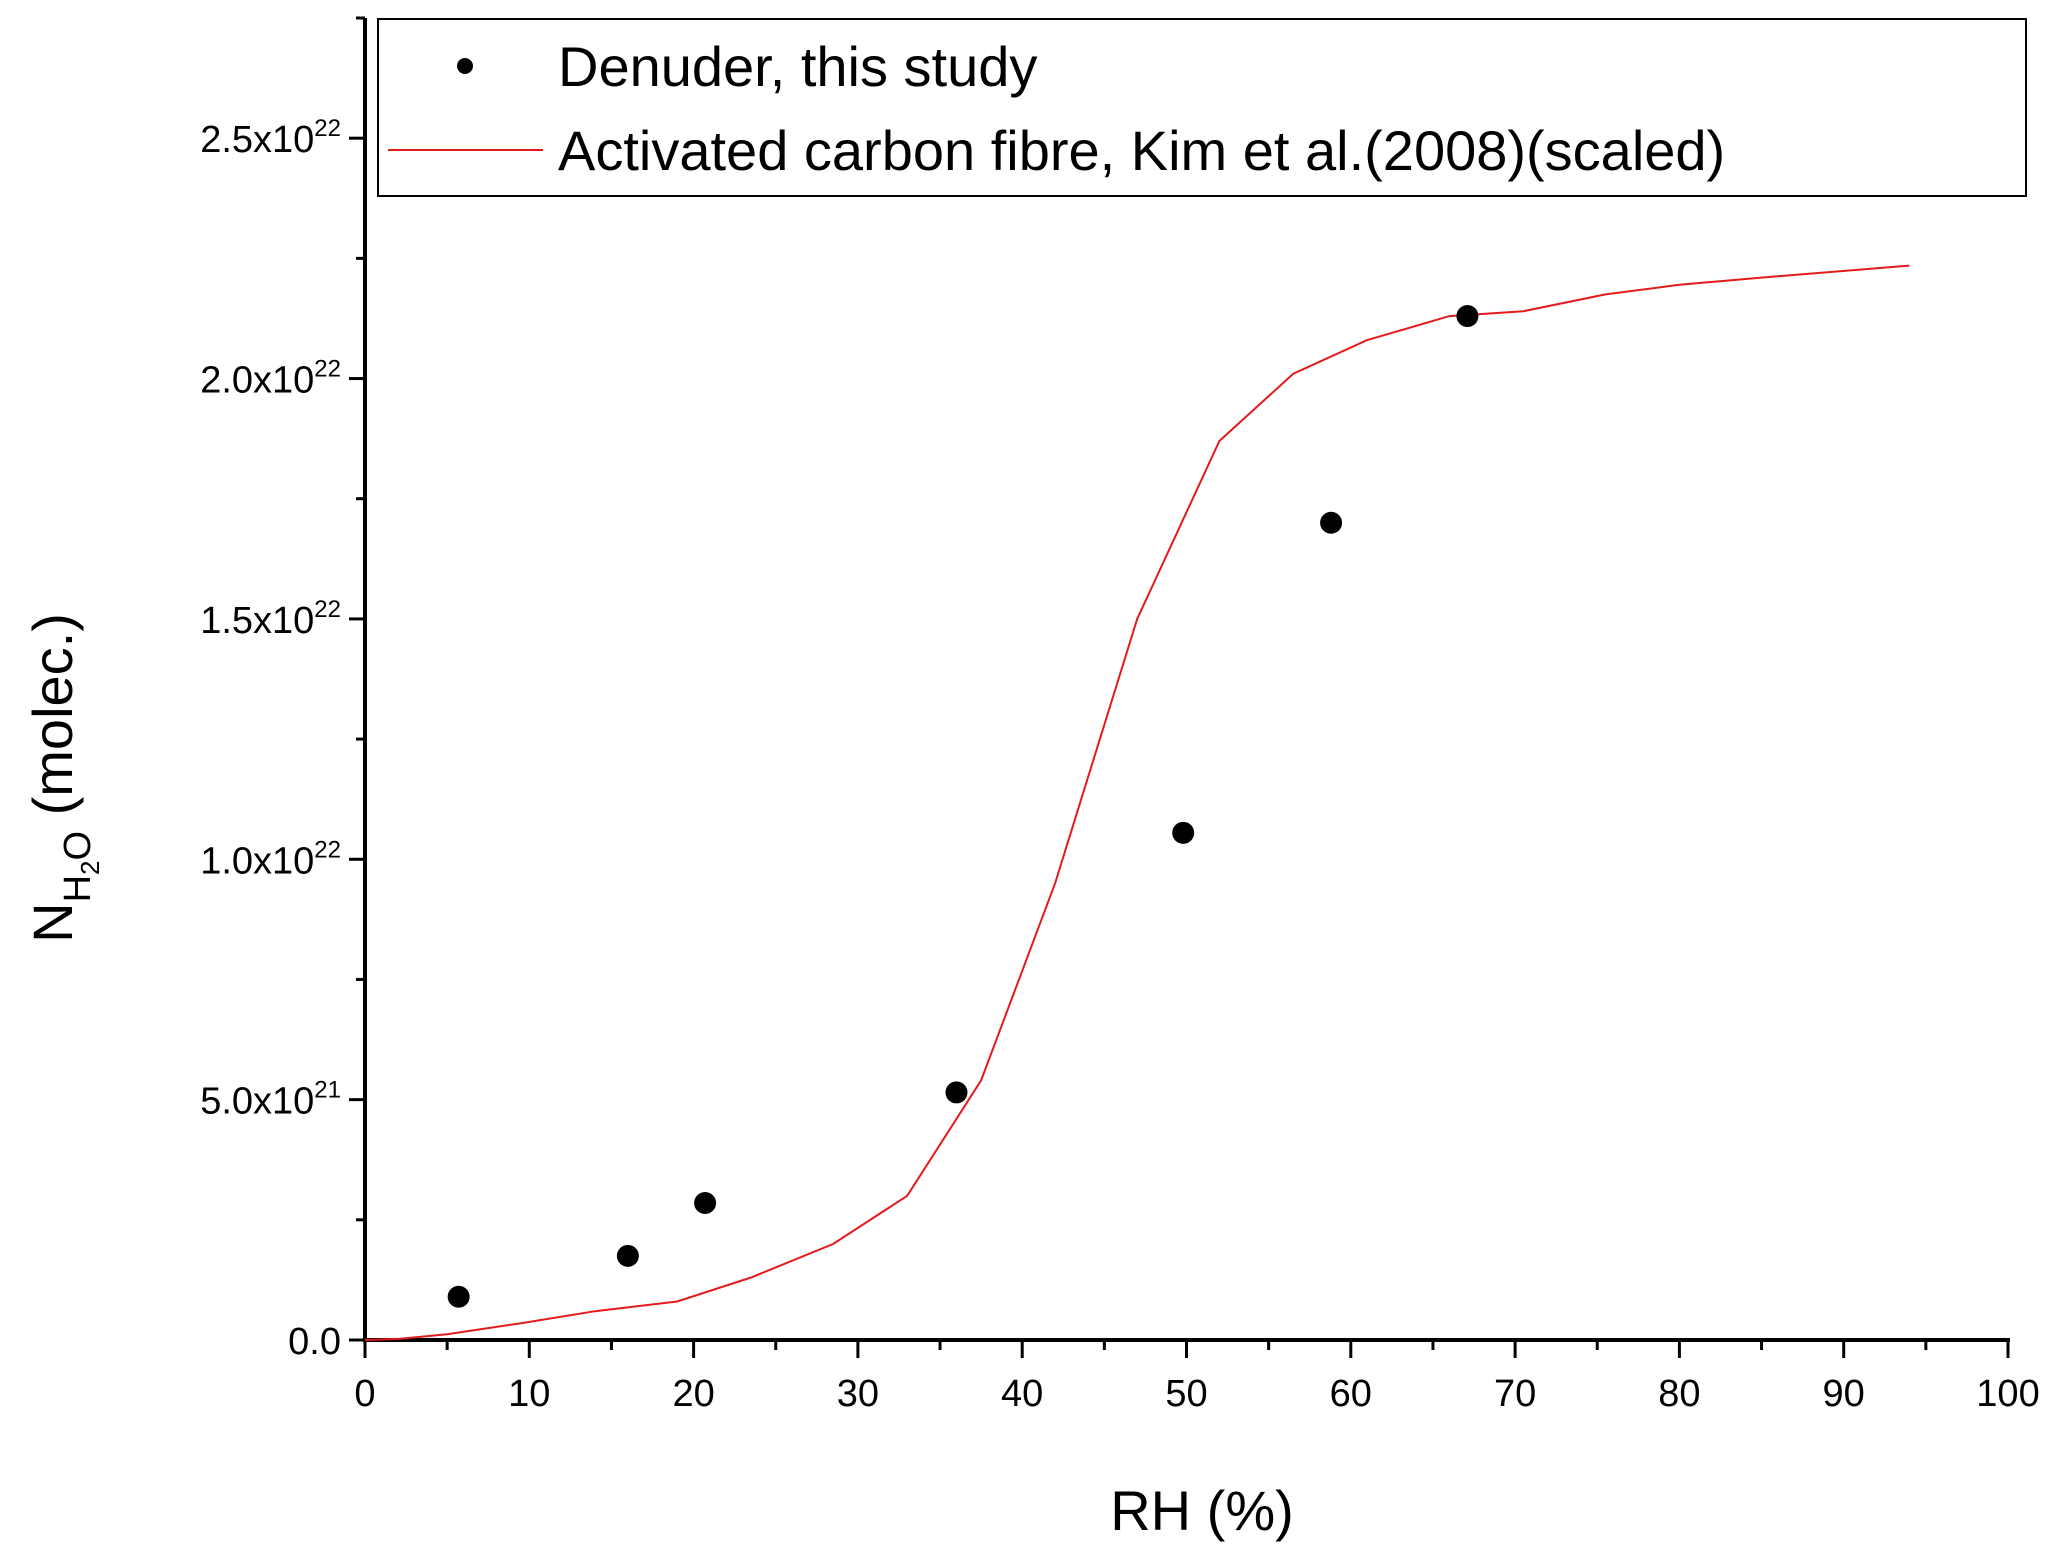 Image resolution: width=2067 pixels, height=1558 pixels. What do you see at coordinates (1515, 1394) in the screenshot?
I see `x-tick-label: 70` at bounding box center [1515, 1394].